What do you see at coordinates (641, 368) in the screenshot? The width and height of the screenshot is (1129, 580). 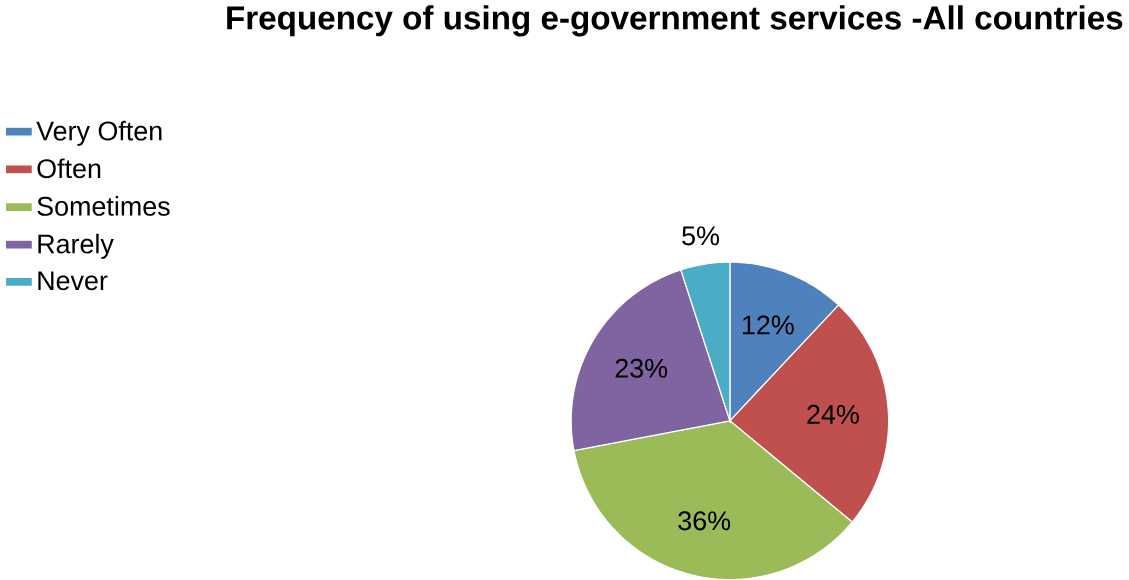 I see `data-label: 23%` at bounding box center [641, 368].